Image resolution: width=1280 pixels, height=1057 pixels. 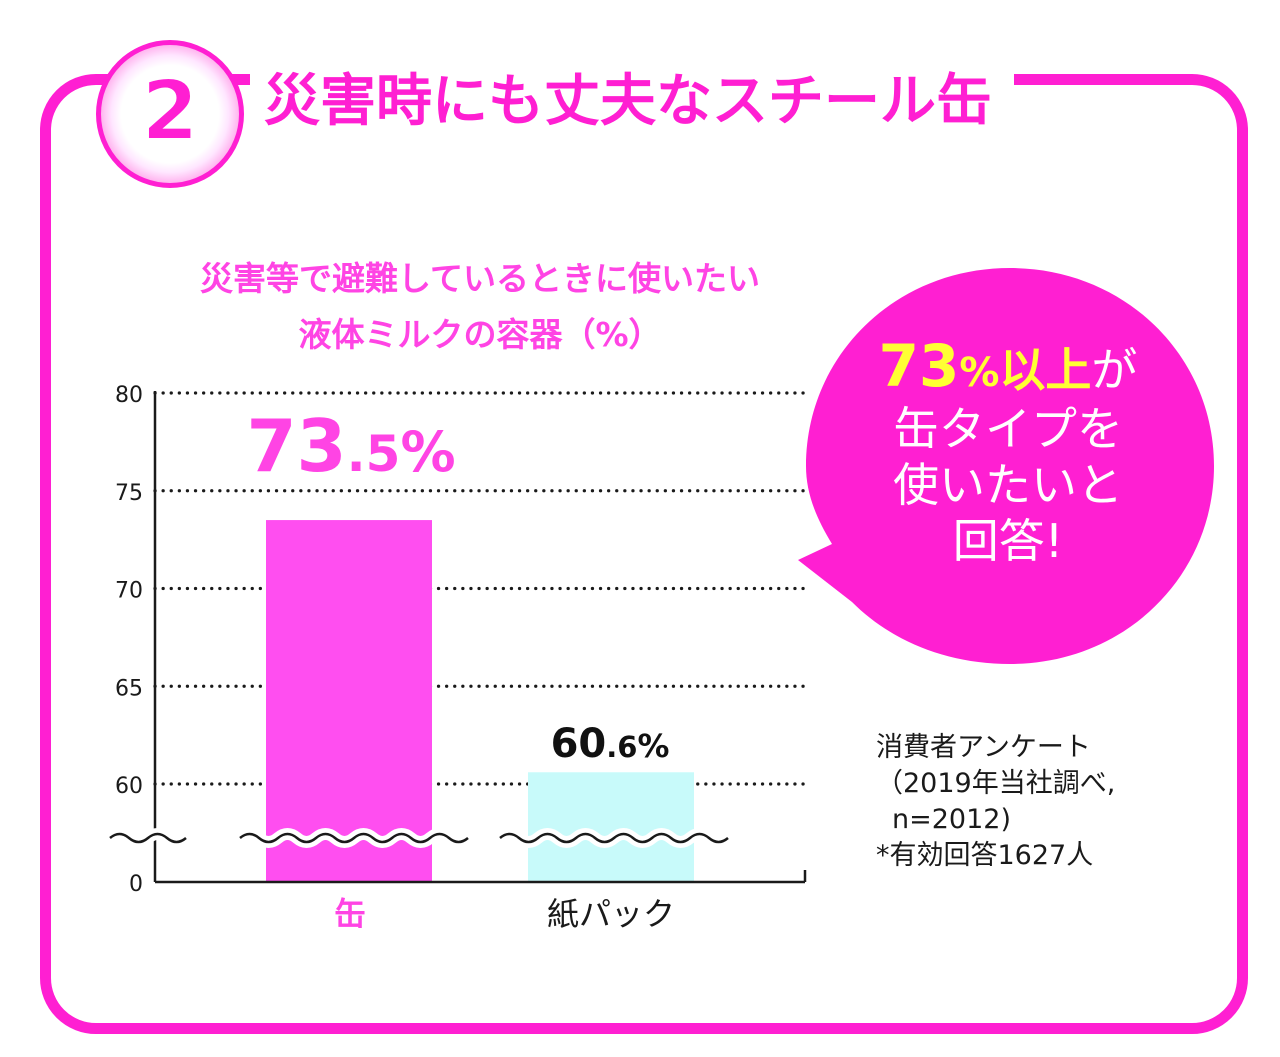 What do you see at coordinates (1008, 485) in the screenshot?
I see `callout-line3: 使いたいと` at bounding box center [1008, 485].